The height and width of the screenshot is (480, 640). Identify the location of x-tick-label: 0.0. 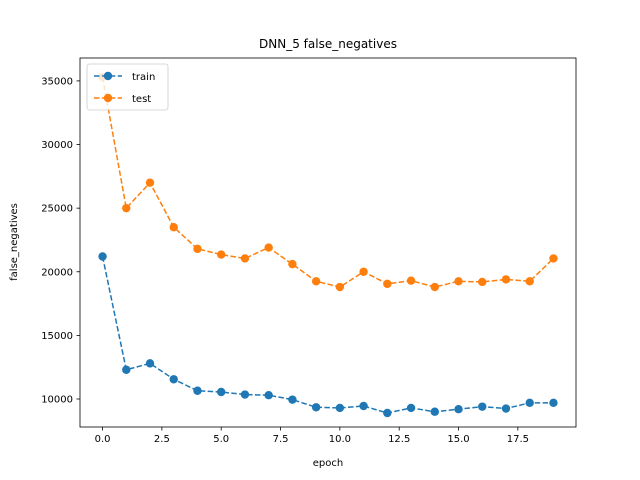
(103, 439).